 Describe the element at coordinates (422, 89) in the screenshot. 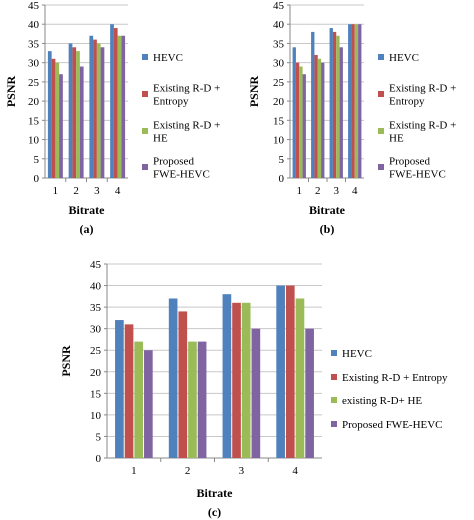

I see `legend-label-2: Existing R-D +` at that location.